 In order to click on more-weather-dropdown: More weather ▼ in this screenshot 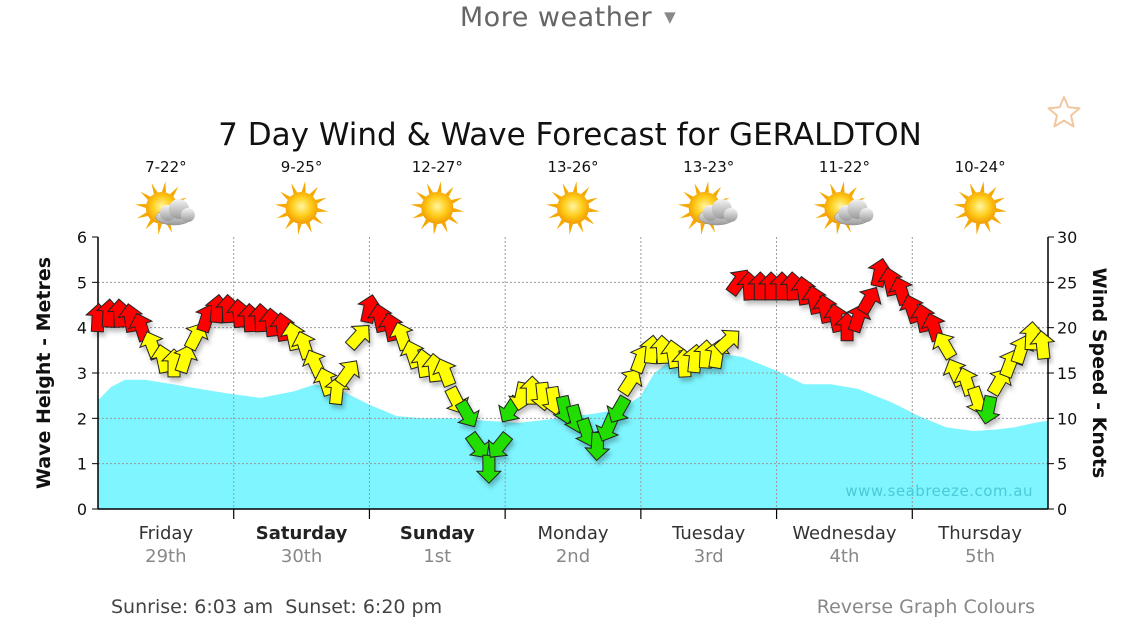, I will do `click(568, 17)`.